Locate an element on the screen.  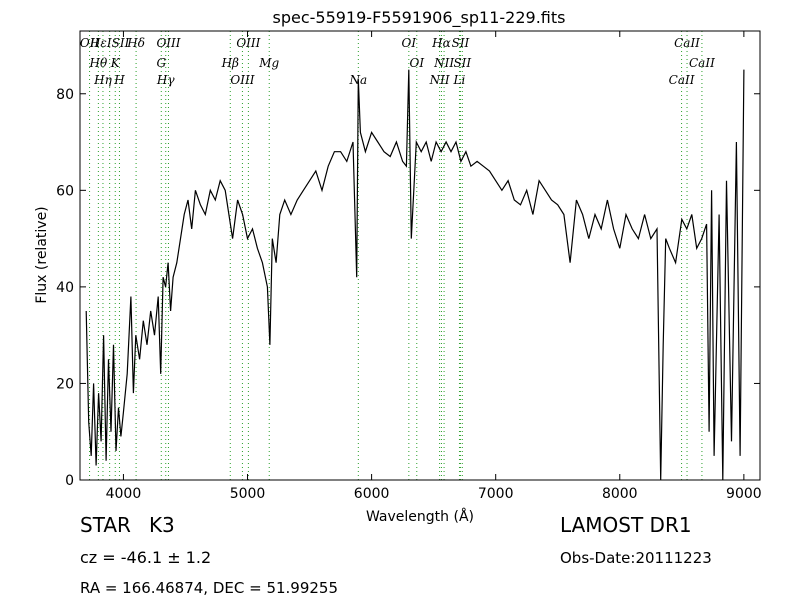
marker-label-23: CaII is located at coordinates (682, 80).